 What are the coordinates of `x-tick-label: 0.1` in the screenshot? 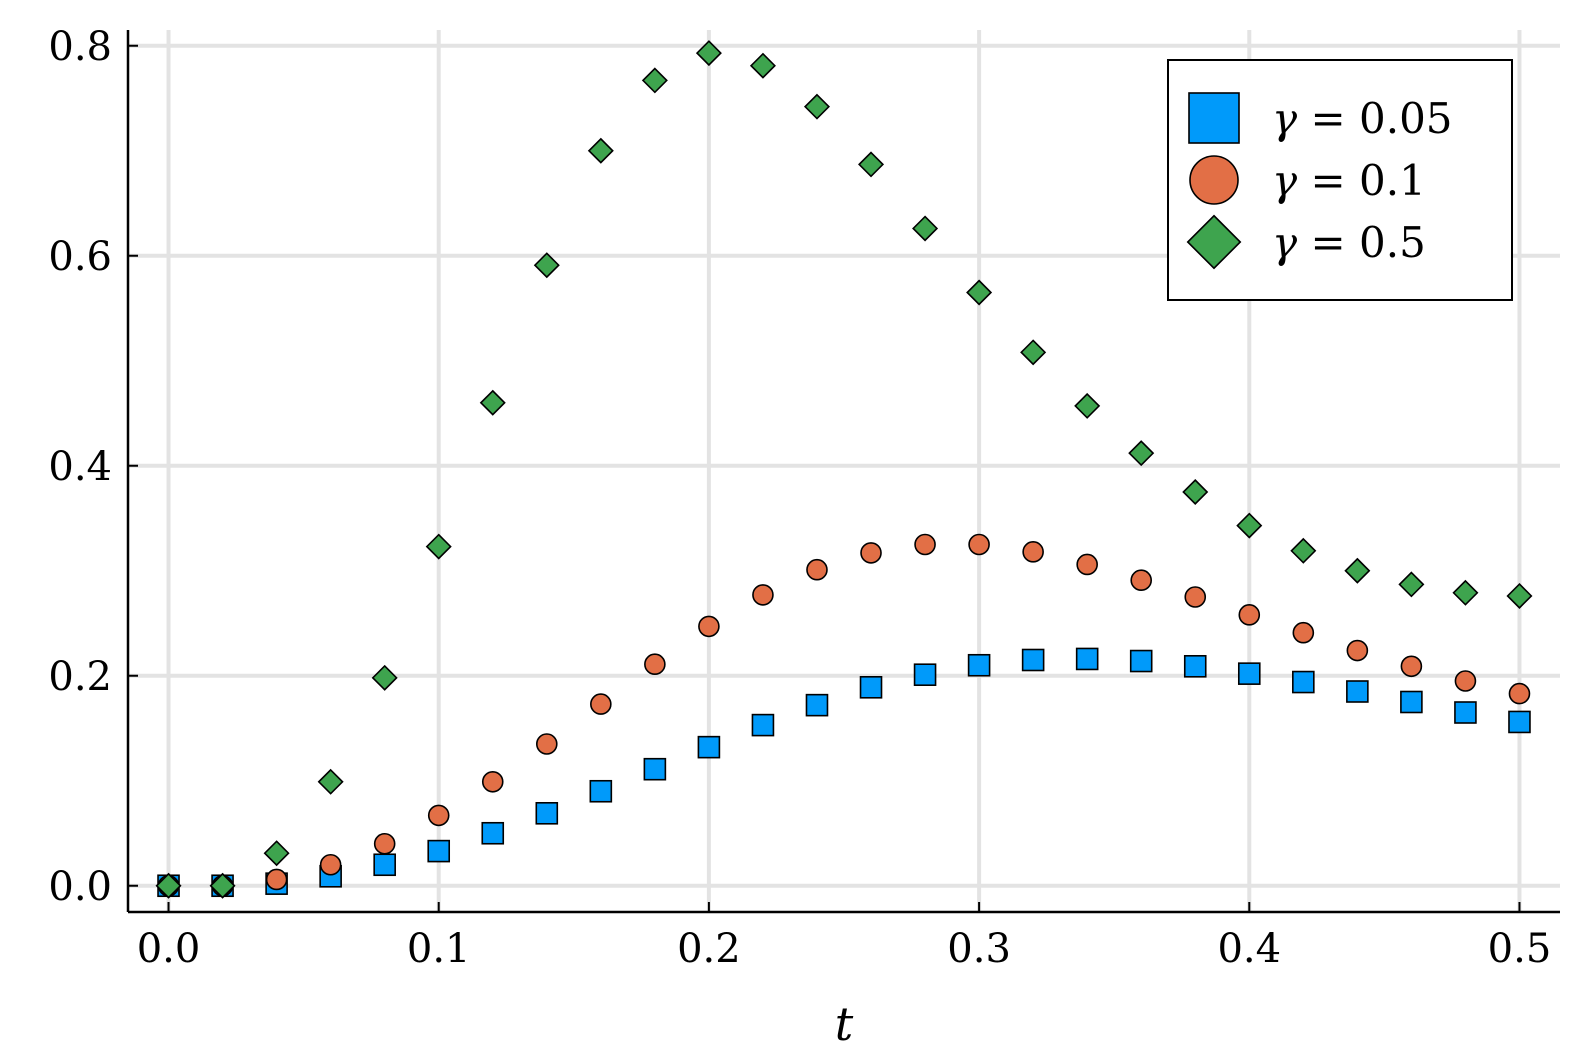 It's located at (439, 949).